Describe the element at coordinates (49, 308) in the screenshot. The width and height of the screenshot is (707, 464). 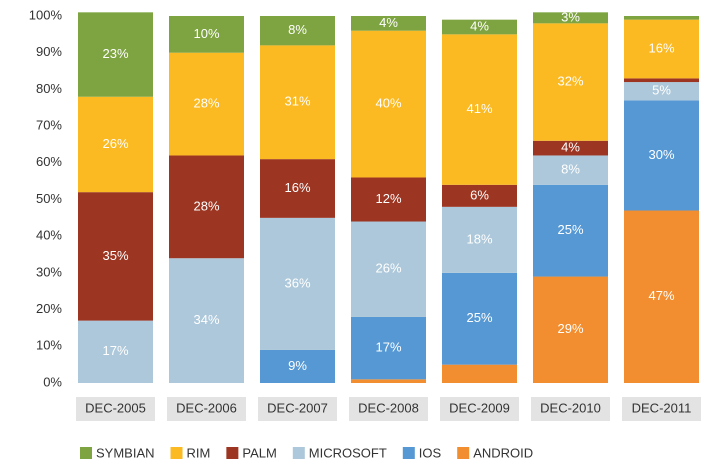
I see `y-tick-label: 20%` at that location.